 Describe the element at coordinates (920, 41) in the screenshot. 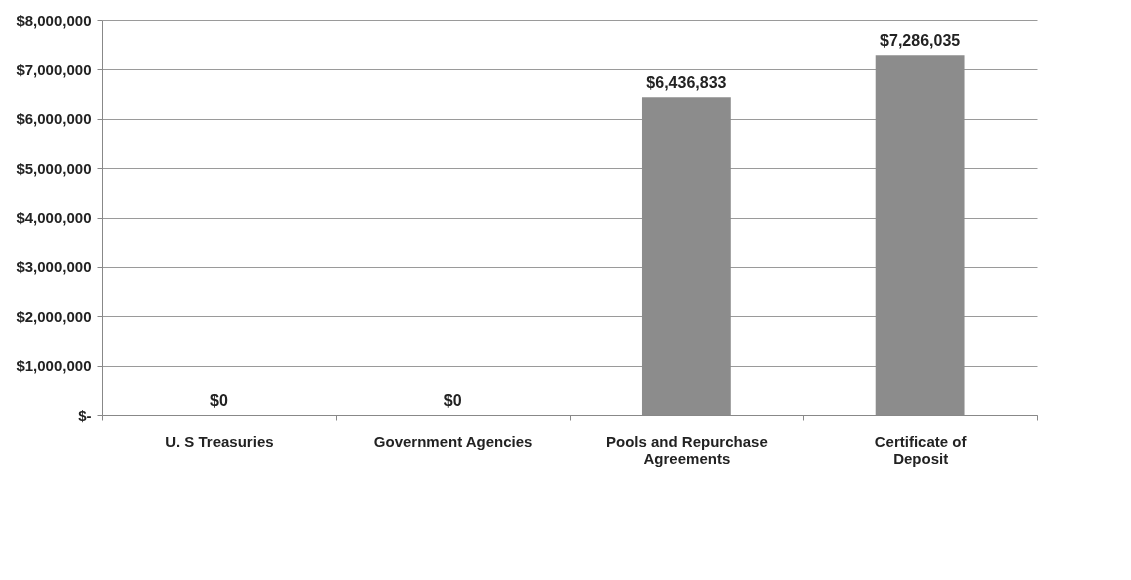

I see `data-label: $7,286,035` at that location.